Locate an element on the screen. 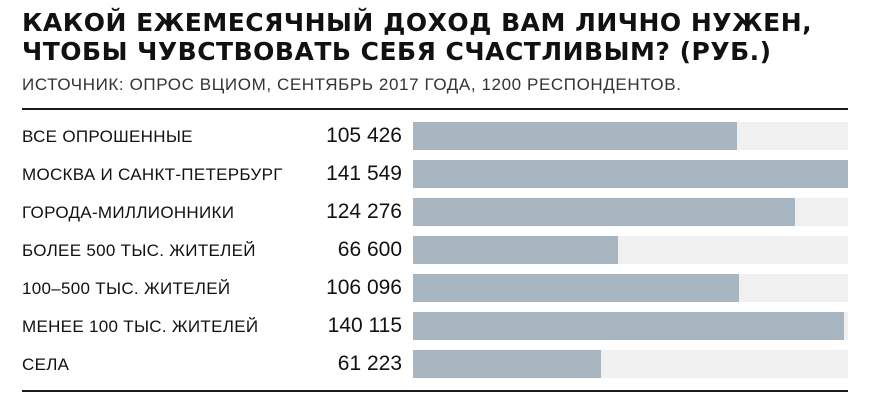 Image resolution: width=870 pixels, height=400 pixels. value-label: 106 096 is located at coordinates (364, 287).